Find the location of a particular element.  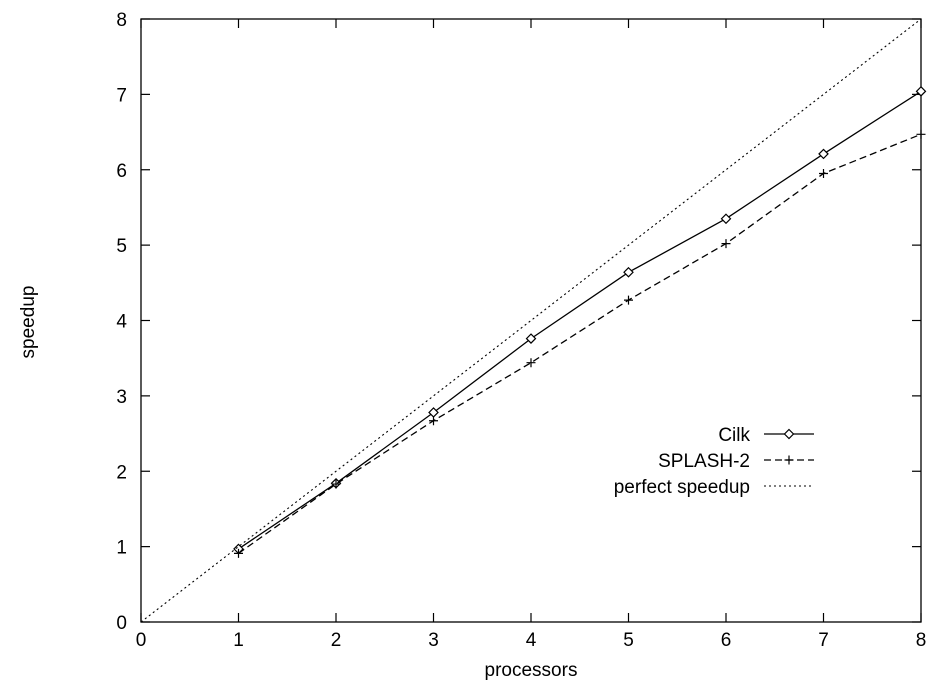

x-tick-label: 8 is located at coordinates (921, 640).